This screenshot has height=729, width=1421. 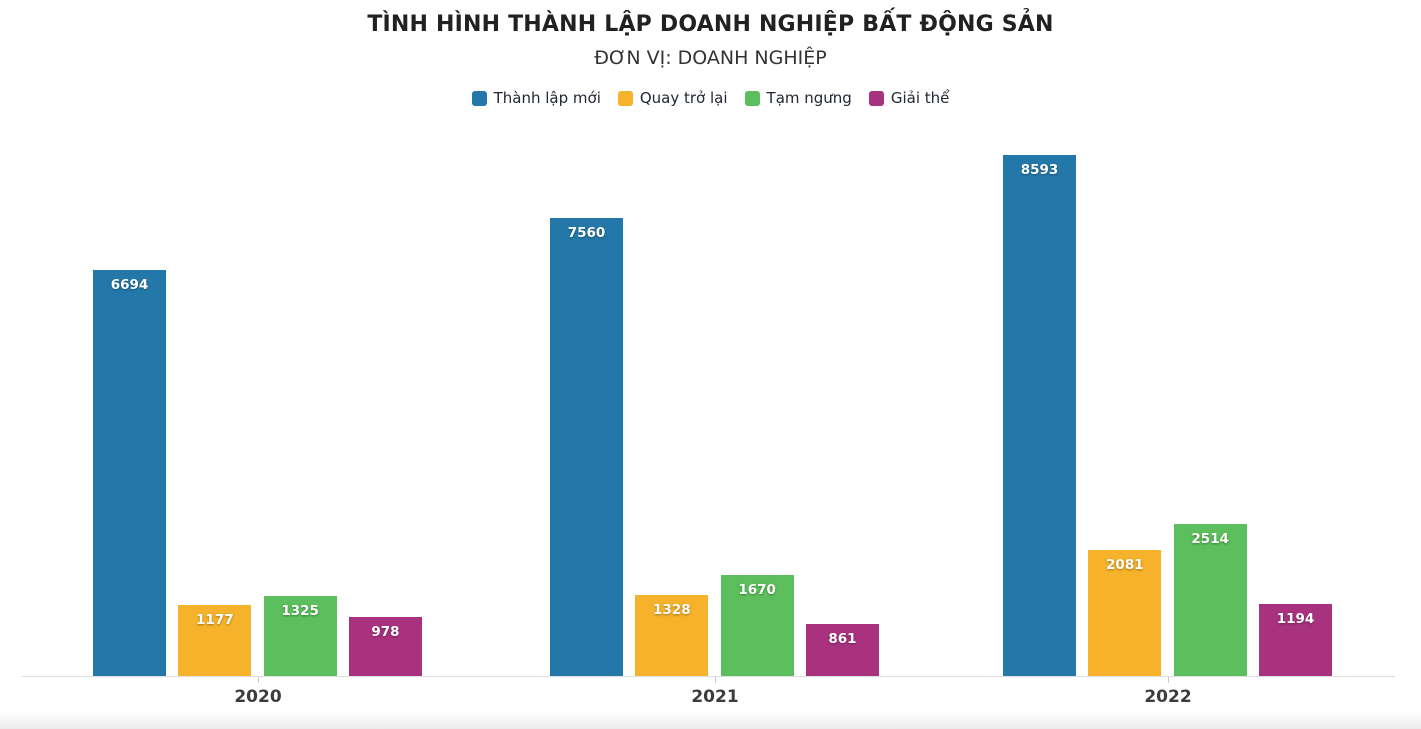 I want to click on bar-value-label: 6694, so click(x=129, y=285).